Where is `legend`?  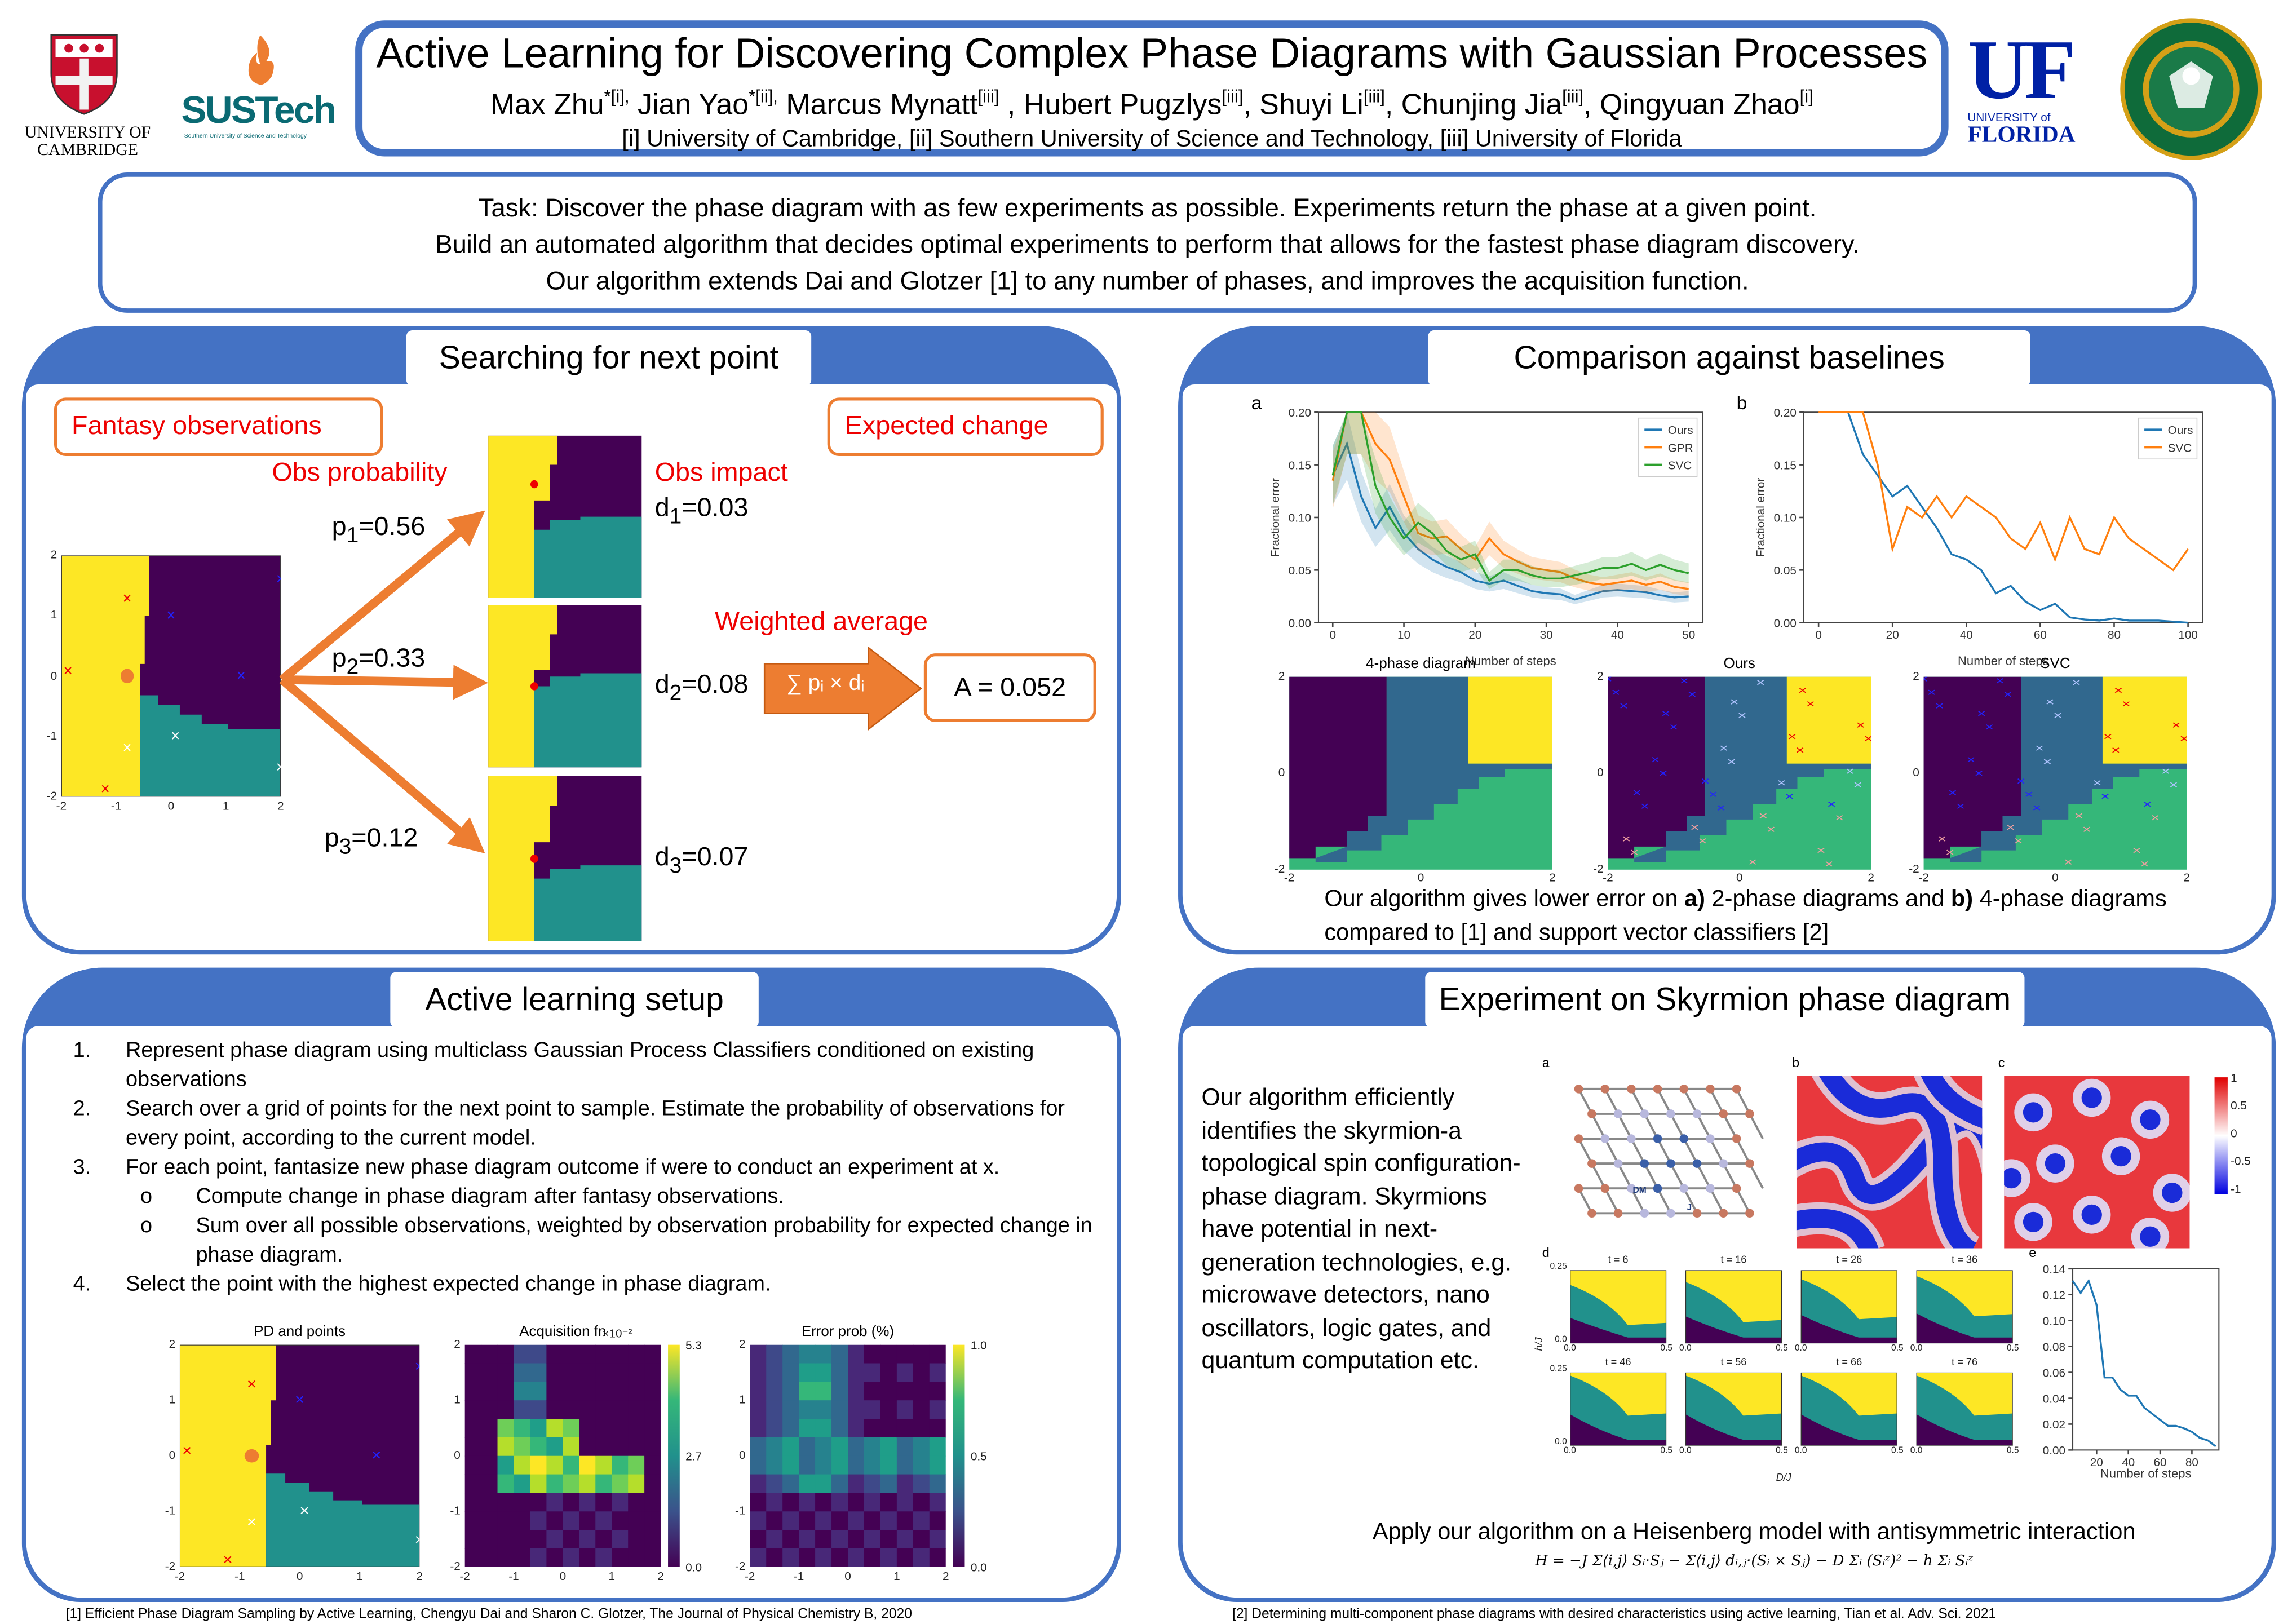 legend is located at coordinates (2168, 438).